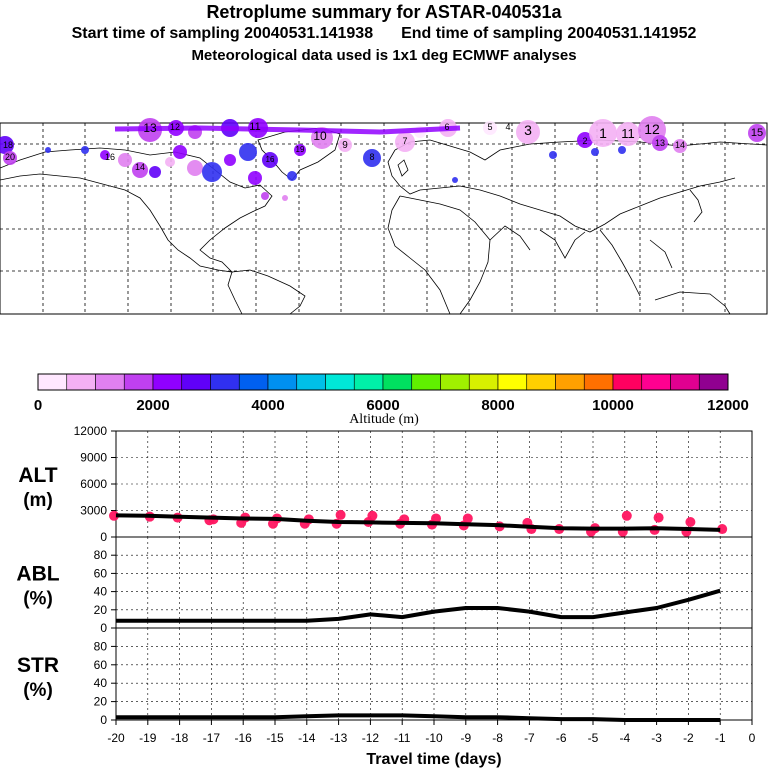 This screenshot has height=768, width=768. I want to click on x-tick-label: -8, so click(497, 738).